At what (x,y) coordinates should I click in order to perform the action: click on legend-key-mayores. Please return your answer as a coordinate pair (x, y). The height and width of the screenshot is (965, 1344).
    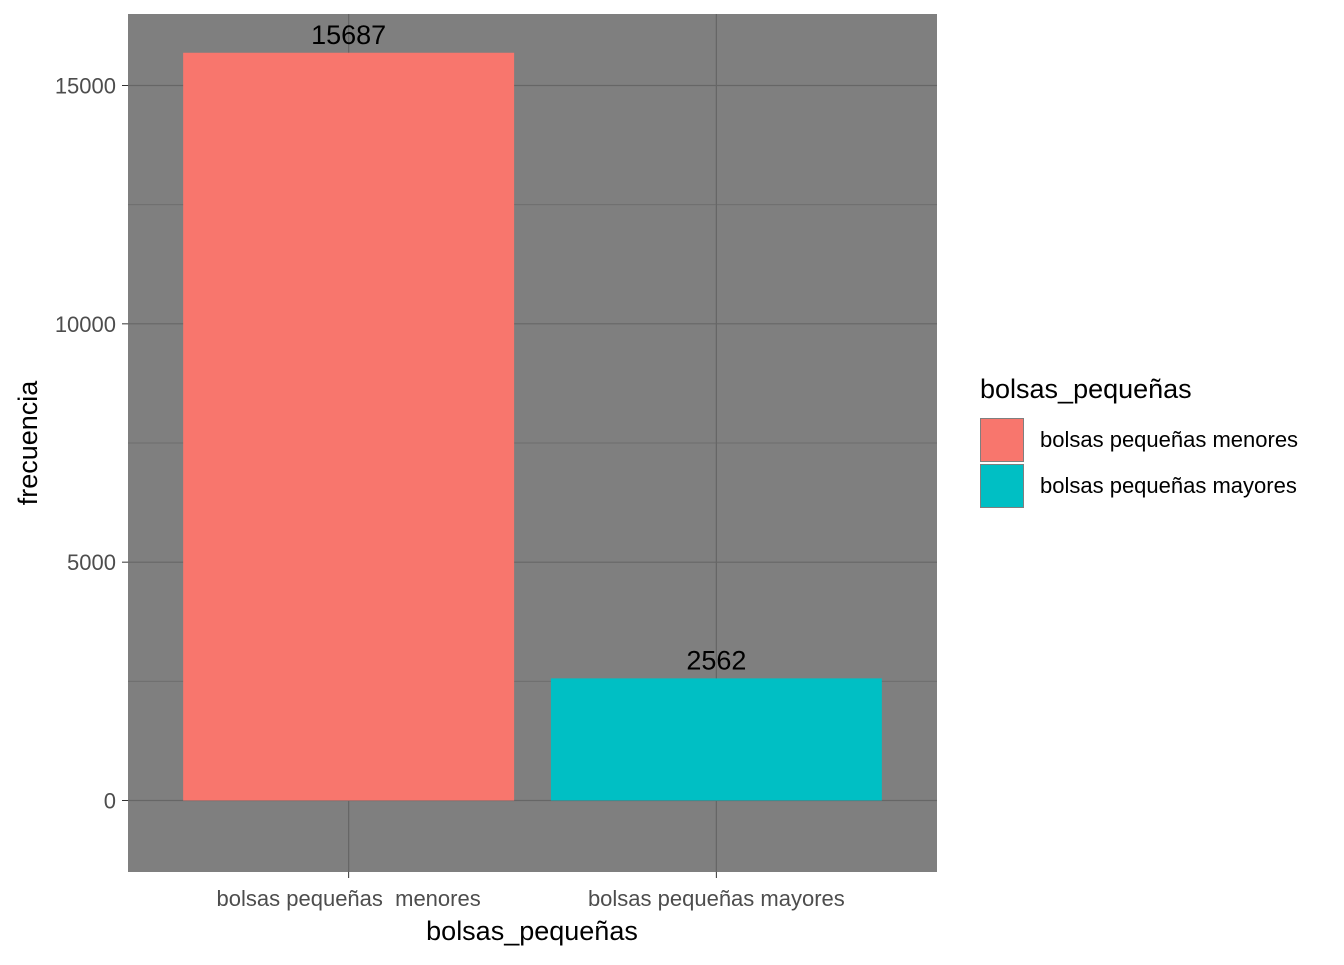
    Looking at the image, I should click on (1002, 486).